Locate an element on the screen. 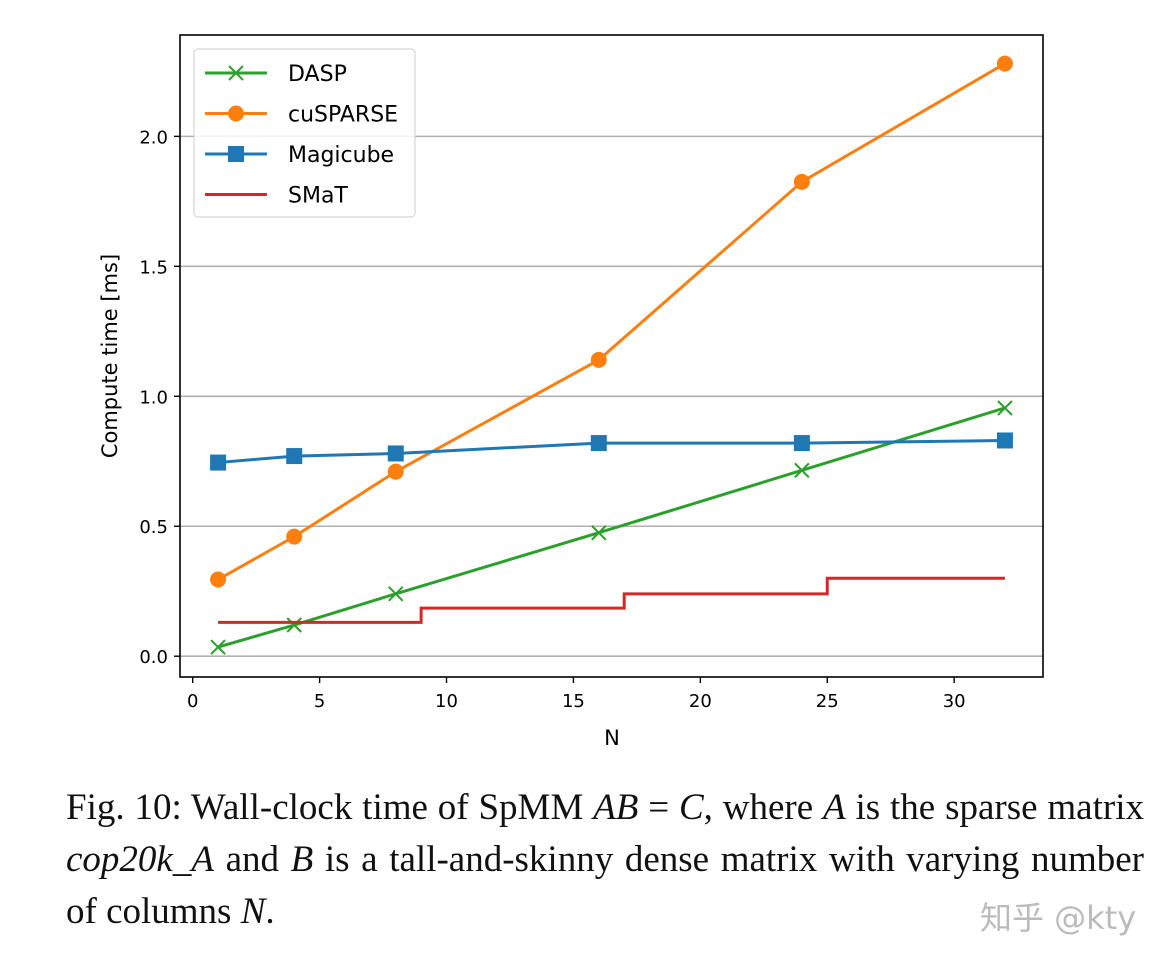 This screenshot has height=967, width=1175. legend-entry: Magicube is located at coordinates (299, 155).